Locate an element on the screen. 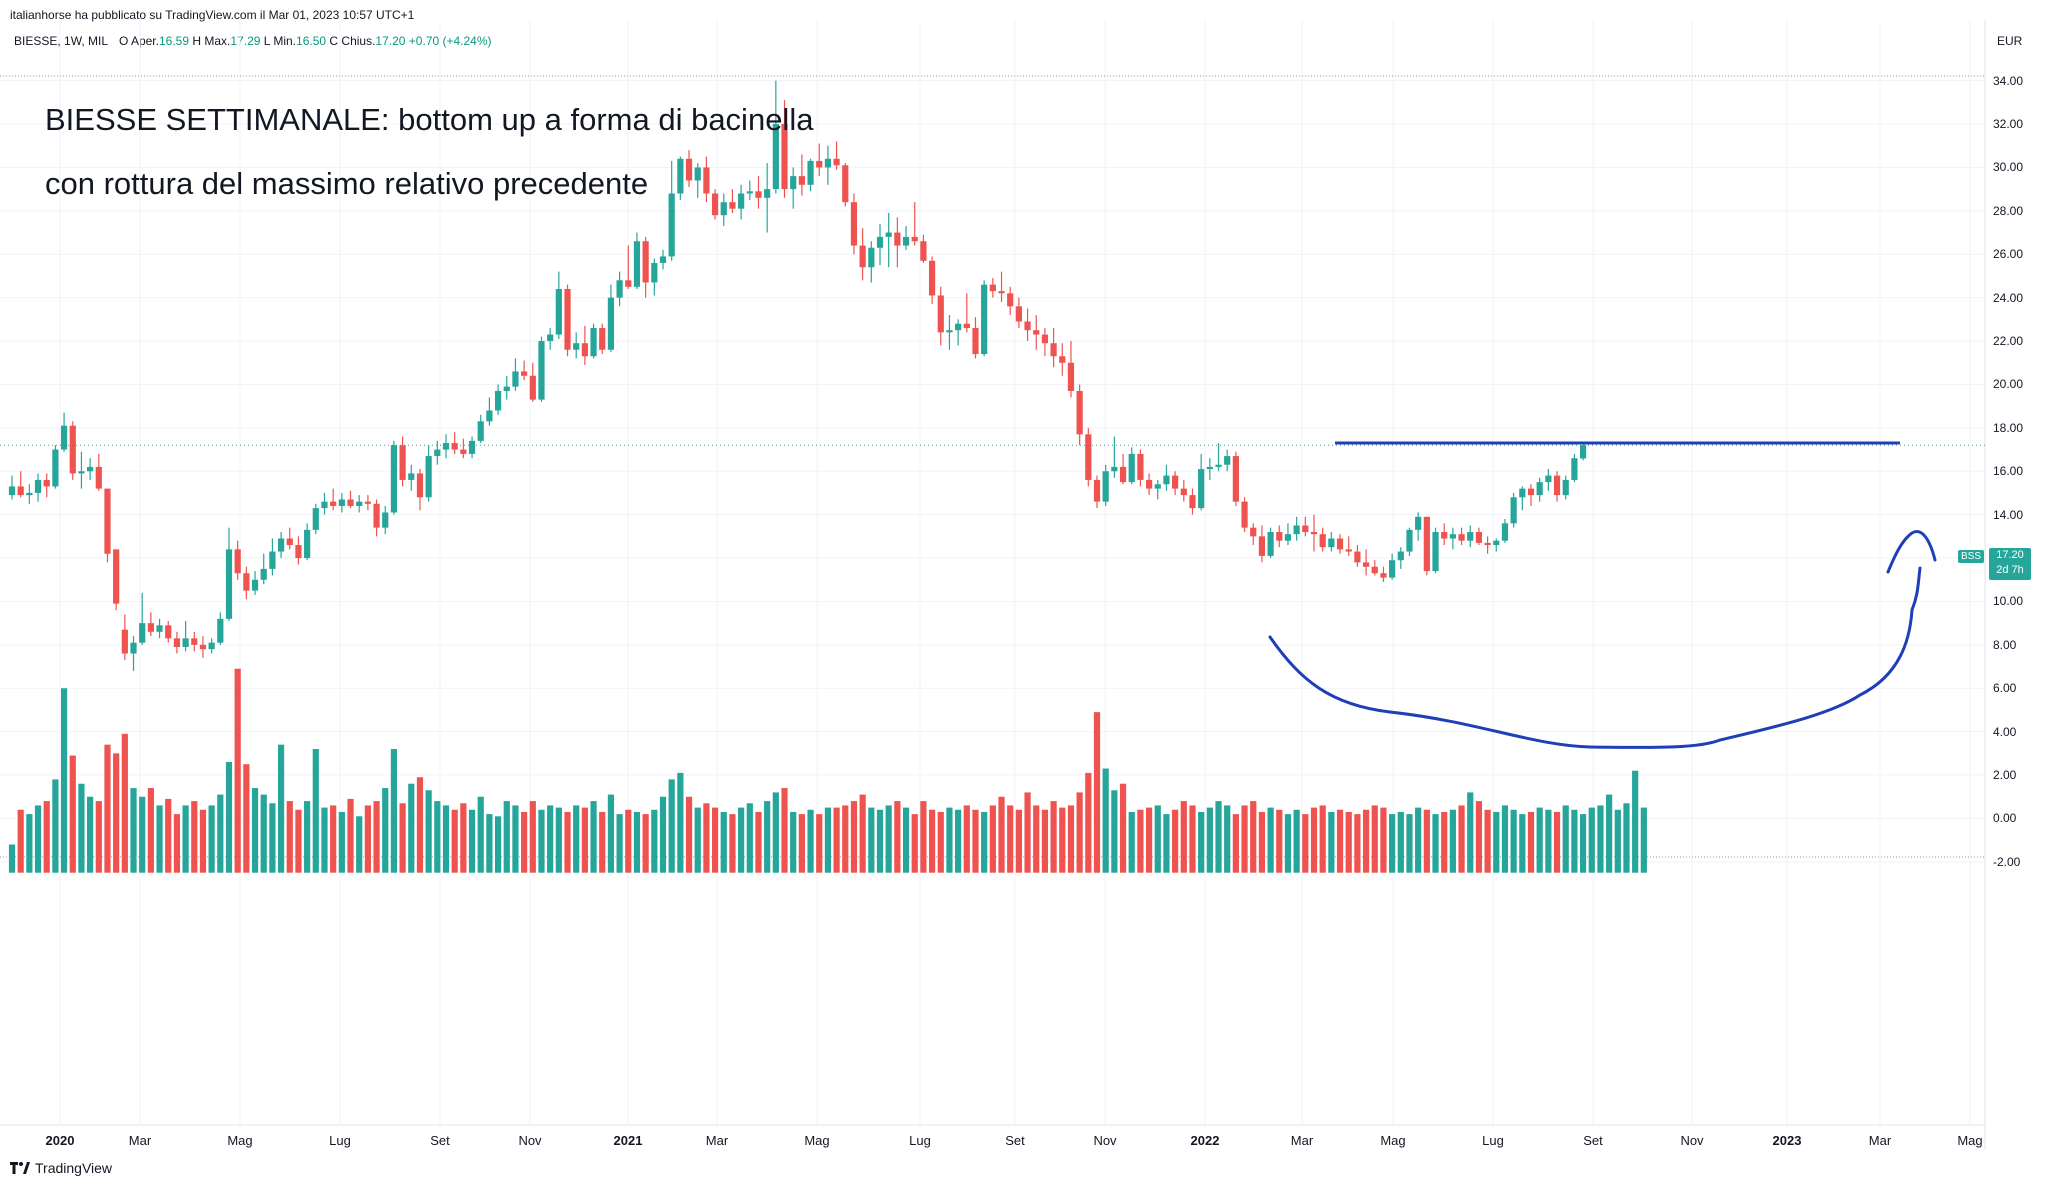 This screenshot has width=2045, height=1187. symbol-label: BIESSE, 1W, MIL is located at coordinates (61, 41).